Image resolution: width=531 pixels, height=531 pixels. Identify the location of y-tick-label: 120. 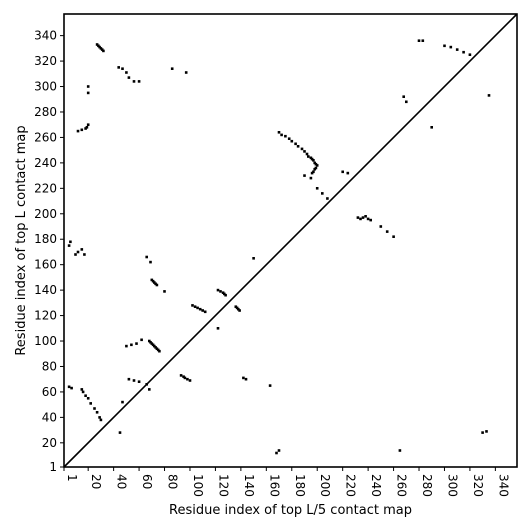
(45, 316).